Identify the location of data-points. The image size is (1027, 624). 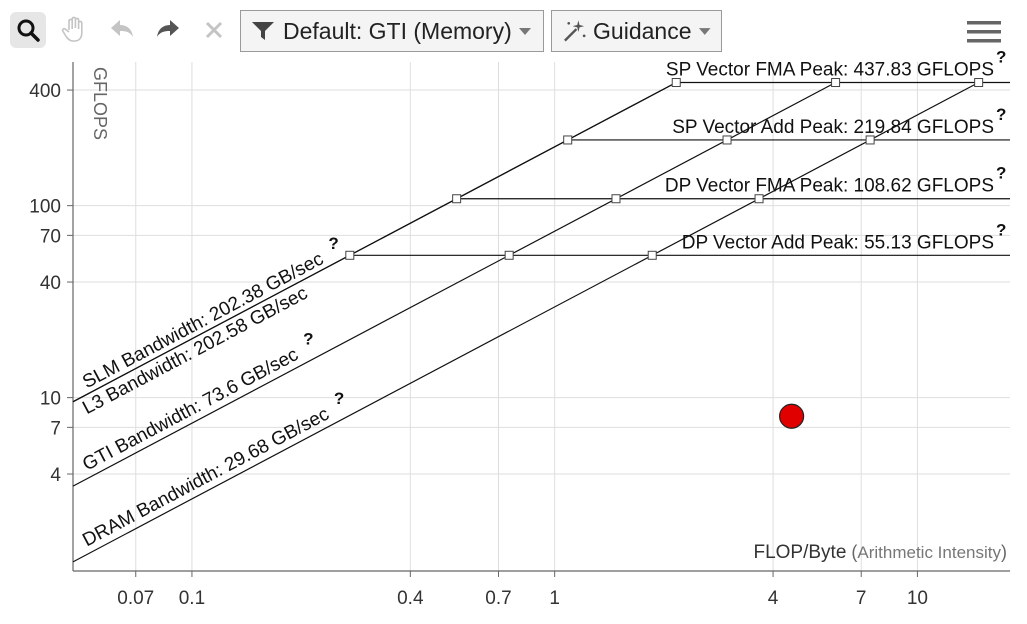
(792, 416).